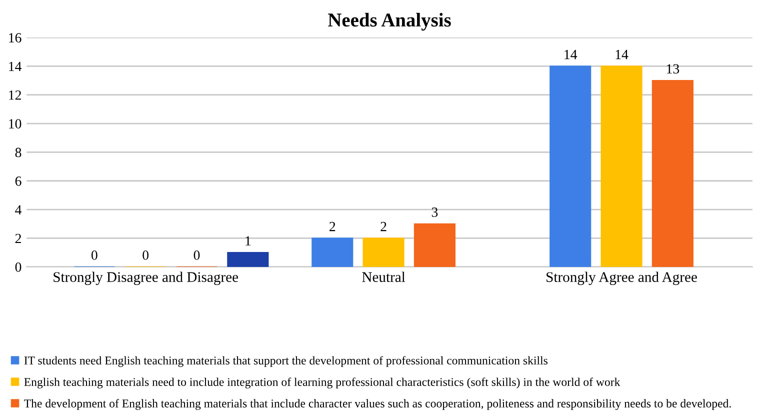  Describe the element at coordinates (389, 21) in the screenshot. I see `chart-title: Needs Analysis` at that location.